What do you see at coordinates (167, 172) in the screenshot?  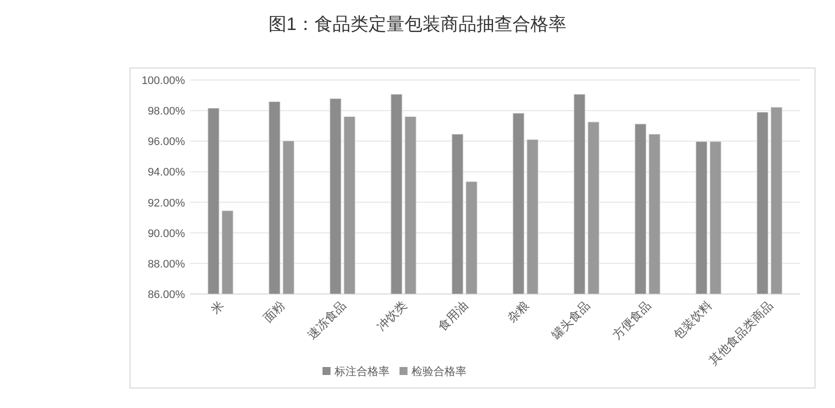 I see `y-tick-label: 94.00%` at bounding box center [167, 172].